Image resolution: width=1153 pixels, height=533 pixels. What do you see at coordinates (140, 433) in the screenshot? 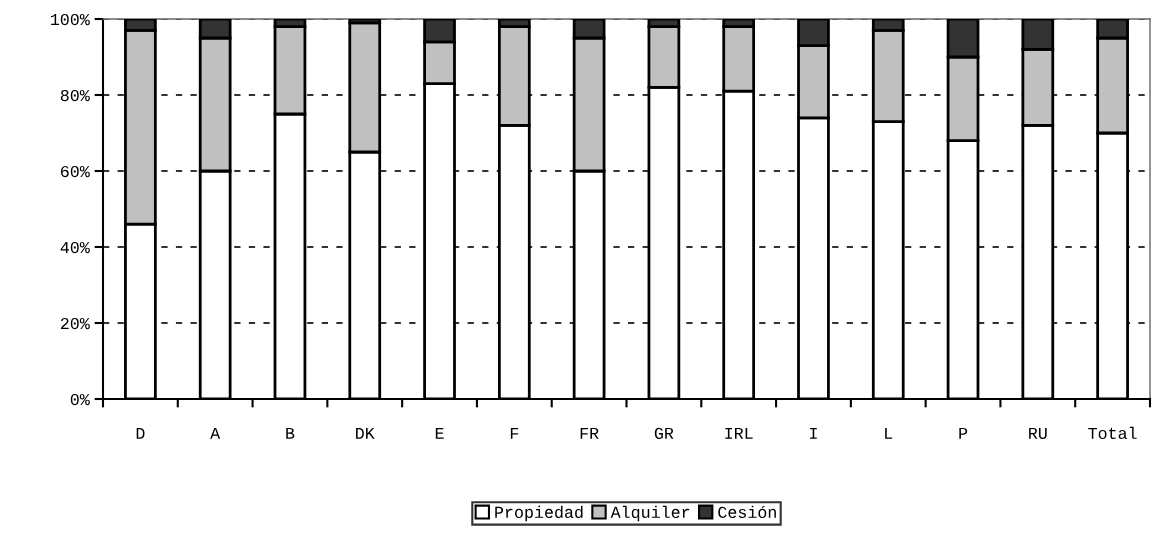
I see `x-tick-label: D` at bounding box center [140, 433].